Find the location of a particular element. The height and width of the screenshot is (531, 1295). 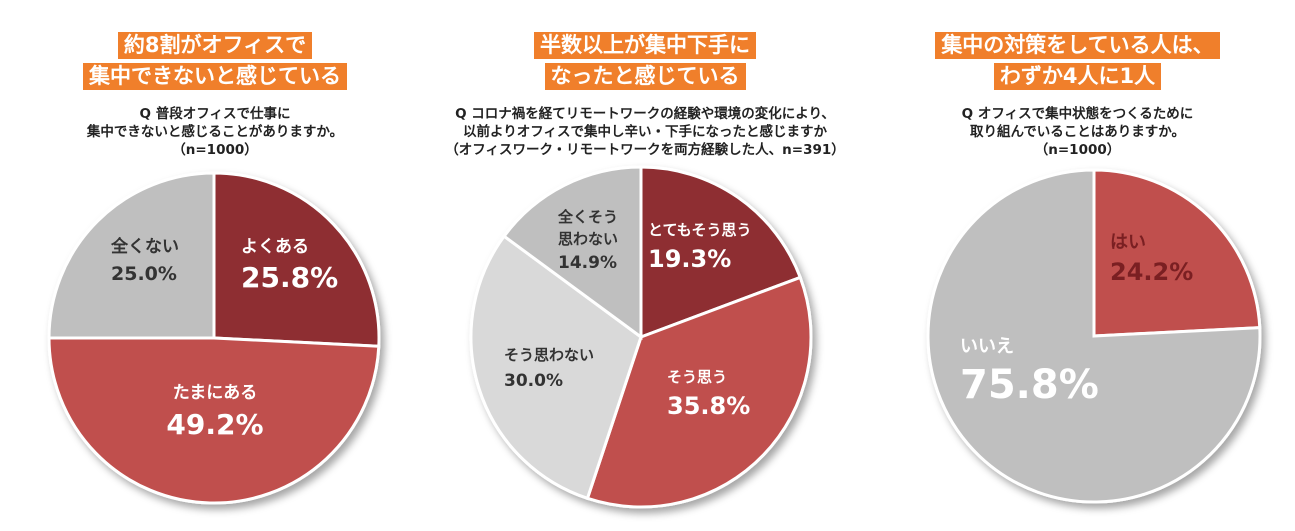

slice-category-label: そう思う is located at coordinates (697, 377).